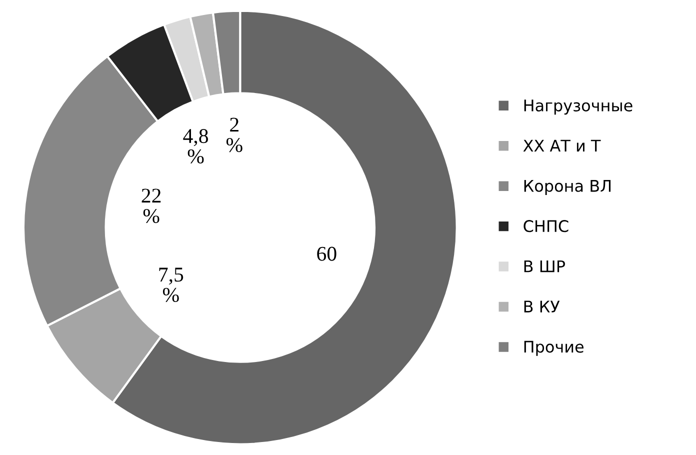 The image size is (696, 455). What do you see at coordinates (546, 226) in the screenshot?
I see `legend-label: СНПС` at bounding box center [546, 226].